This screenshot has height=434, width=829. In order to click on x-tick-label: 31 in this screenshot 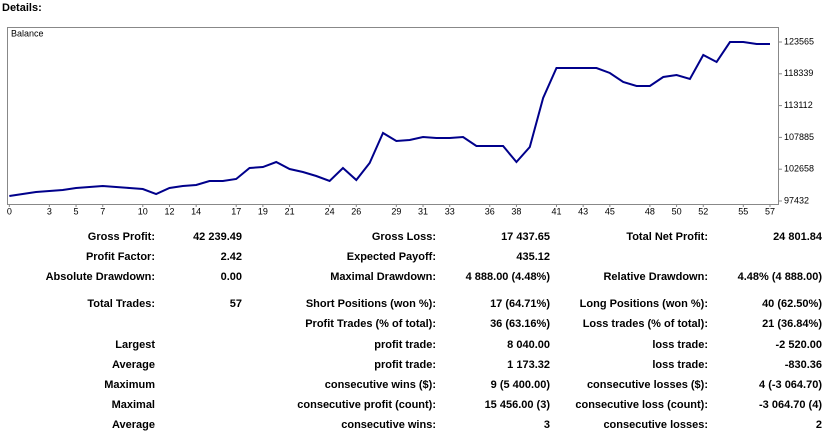, I will do `click(423, 211)`.